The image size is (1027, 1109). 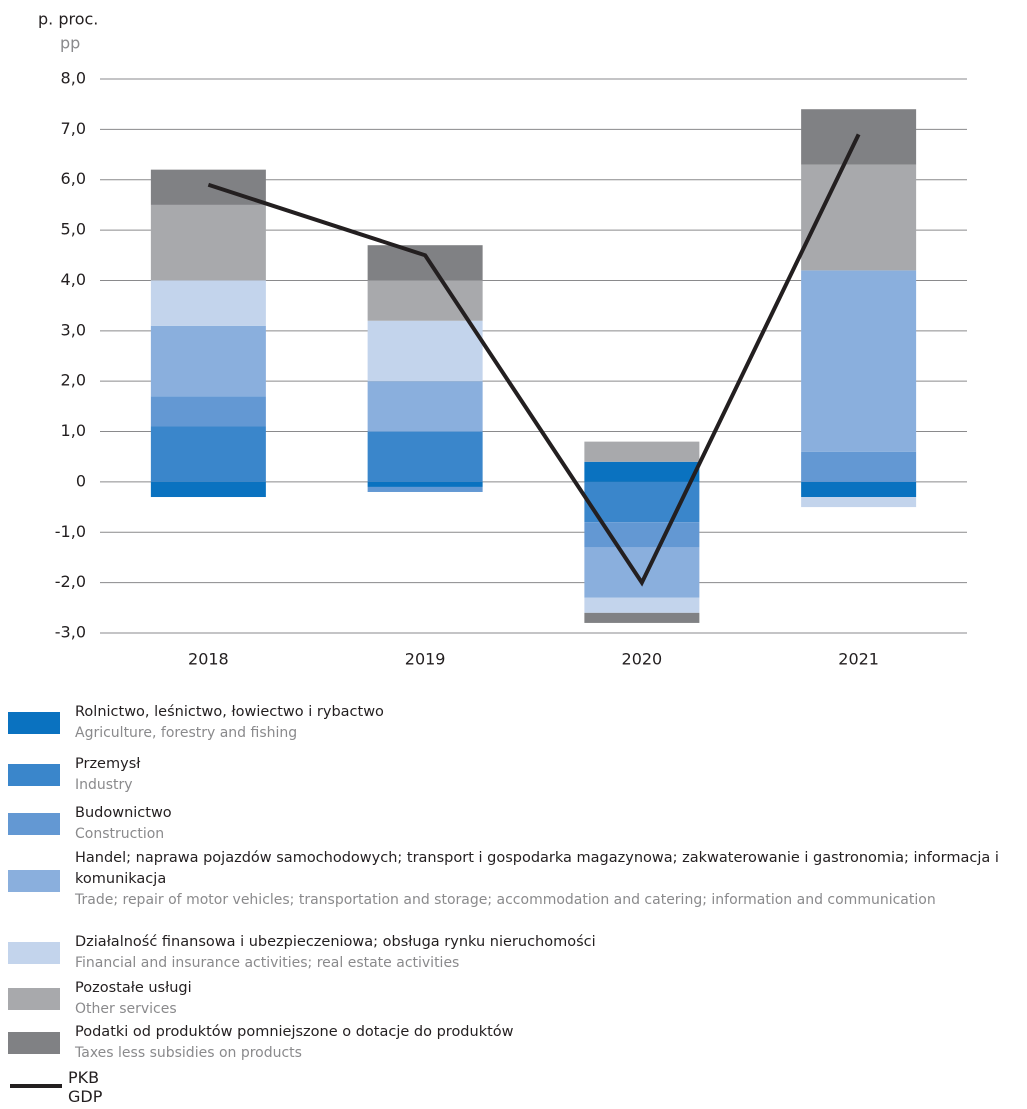 I want to click on y-axis-label: p. proc., so click(x=68, y=19).